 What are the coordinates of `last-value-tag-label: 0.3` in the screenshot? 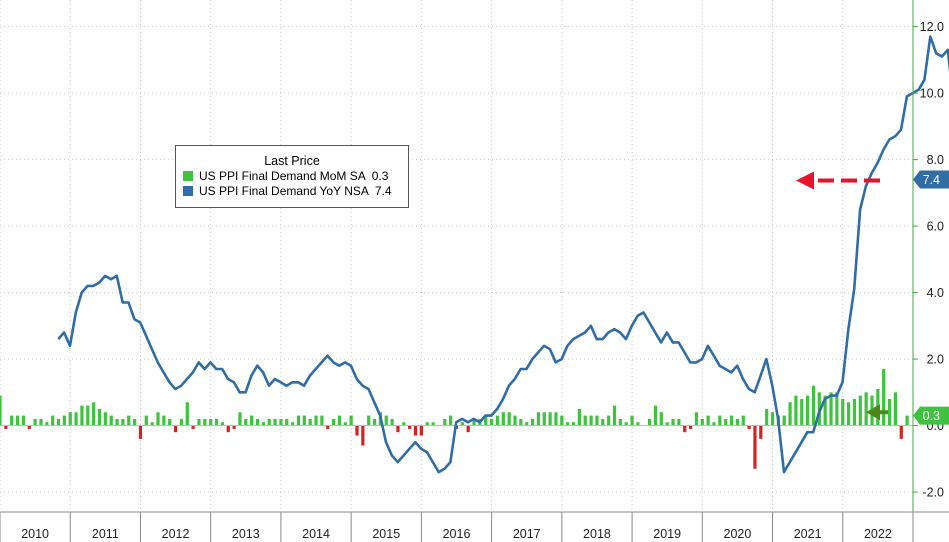 It's located at (931, 416).